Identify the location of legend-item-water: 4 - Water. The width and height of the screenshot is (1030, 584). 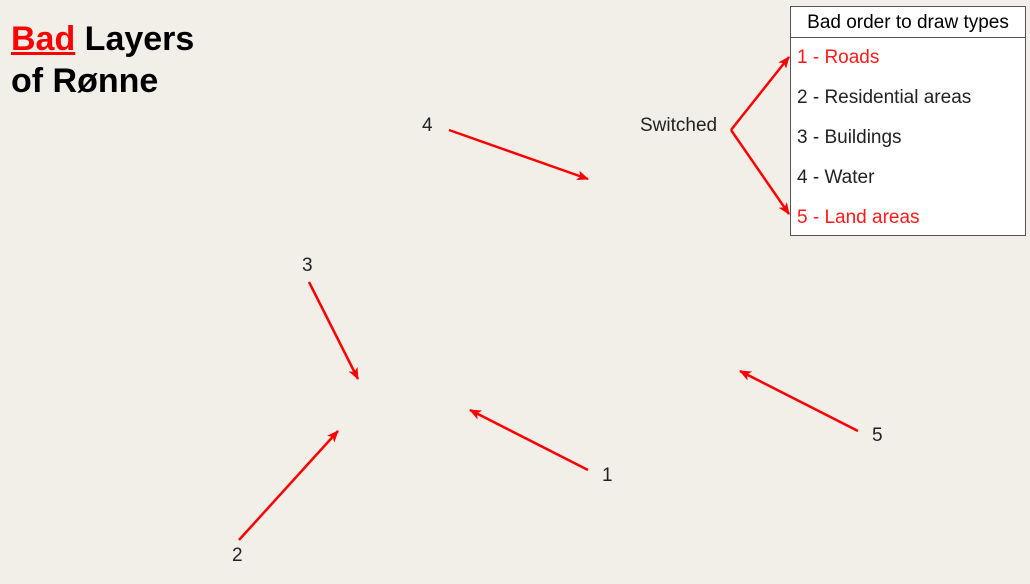
(836, 177).